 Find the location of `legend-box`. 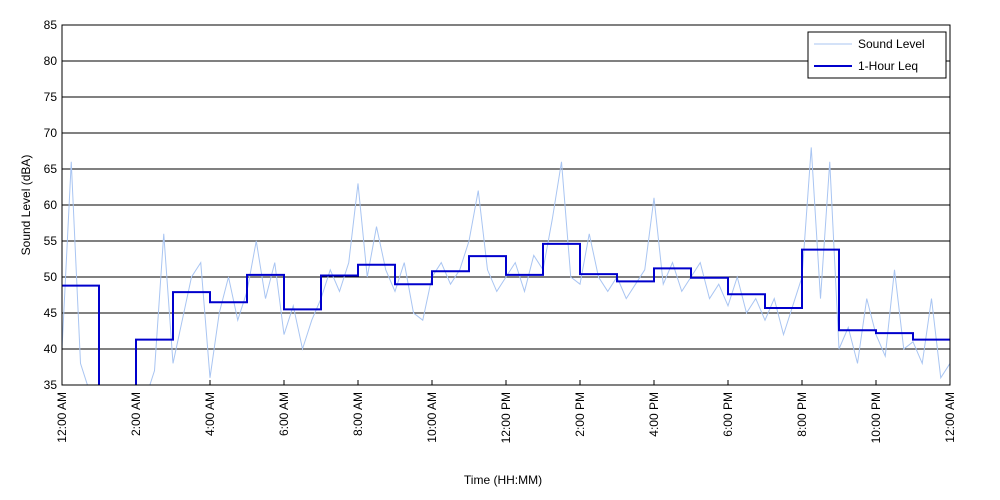

legend-box is located at coordinates (877, 55).